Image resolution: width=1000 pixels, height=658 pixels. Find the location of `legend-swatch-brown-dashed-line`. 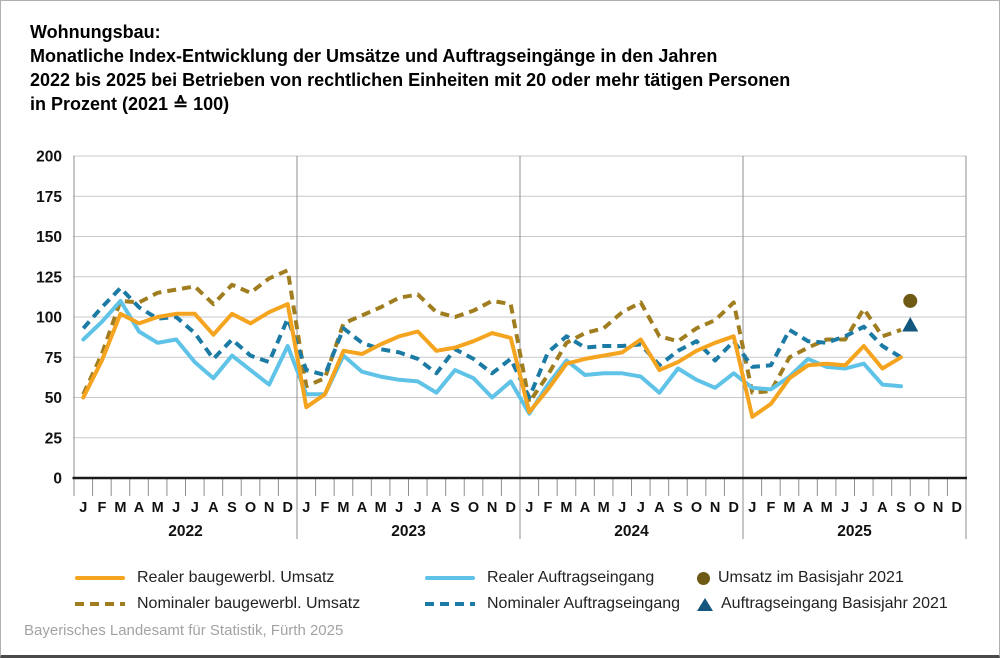

legend-swatch-brown-dashed-line is located at coordinates (100, 604).